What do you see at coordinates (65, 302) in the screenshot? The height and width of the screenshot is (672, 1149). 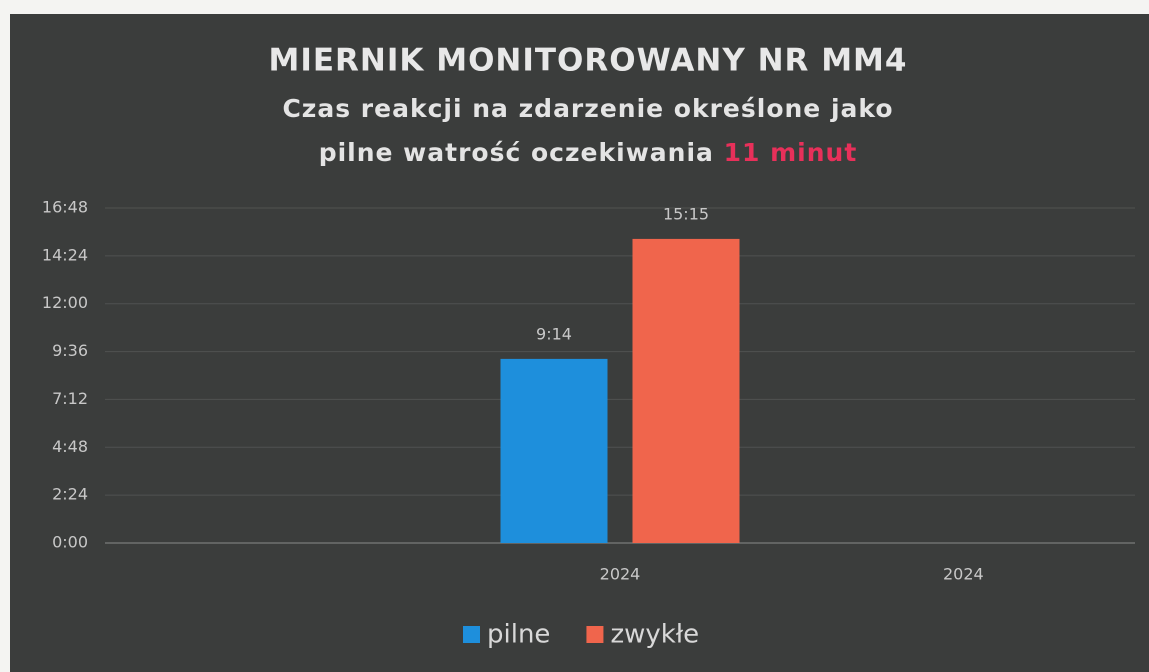 I see `y-tick-label: 12:00` at bounding box center [65, 302].